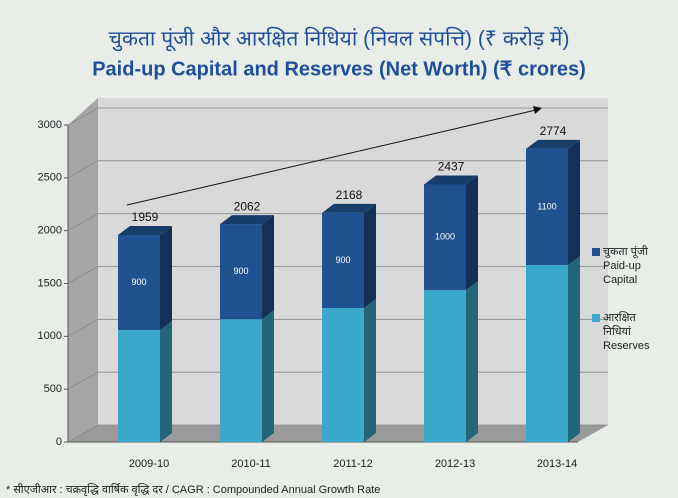 The image size is (678, 498). Describe the element at coordinates (537, 110) in the screenshot. I see `arrow-head` at that location.